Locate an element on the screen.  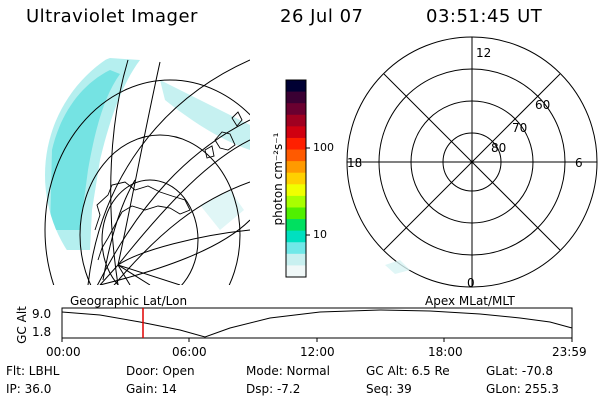
image-title: Ultraviolet Imager is located at coordinates (112, 16).